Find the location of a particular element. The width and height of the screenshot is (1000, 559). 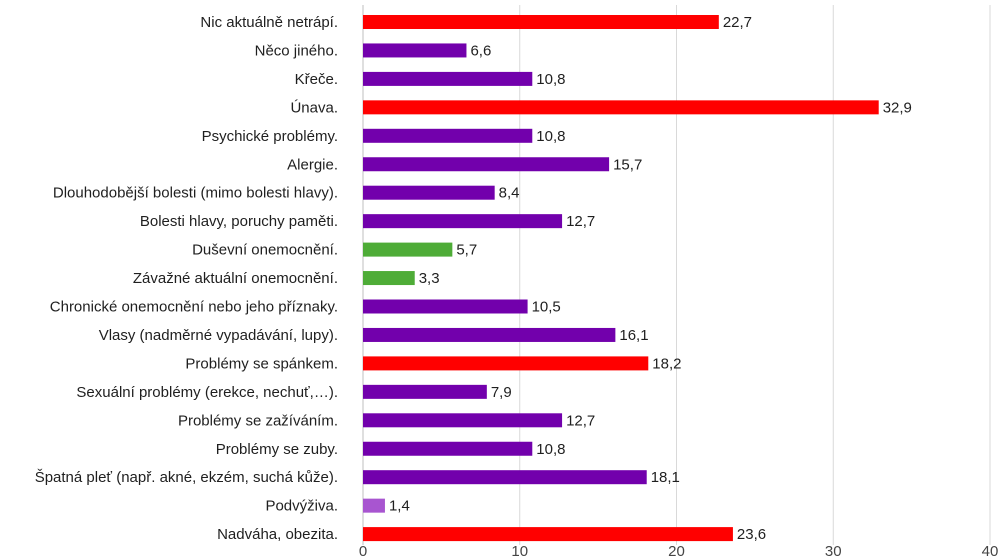

category-label: Závažné aktuální onemocnění. is located at coordinates (235, 278).